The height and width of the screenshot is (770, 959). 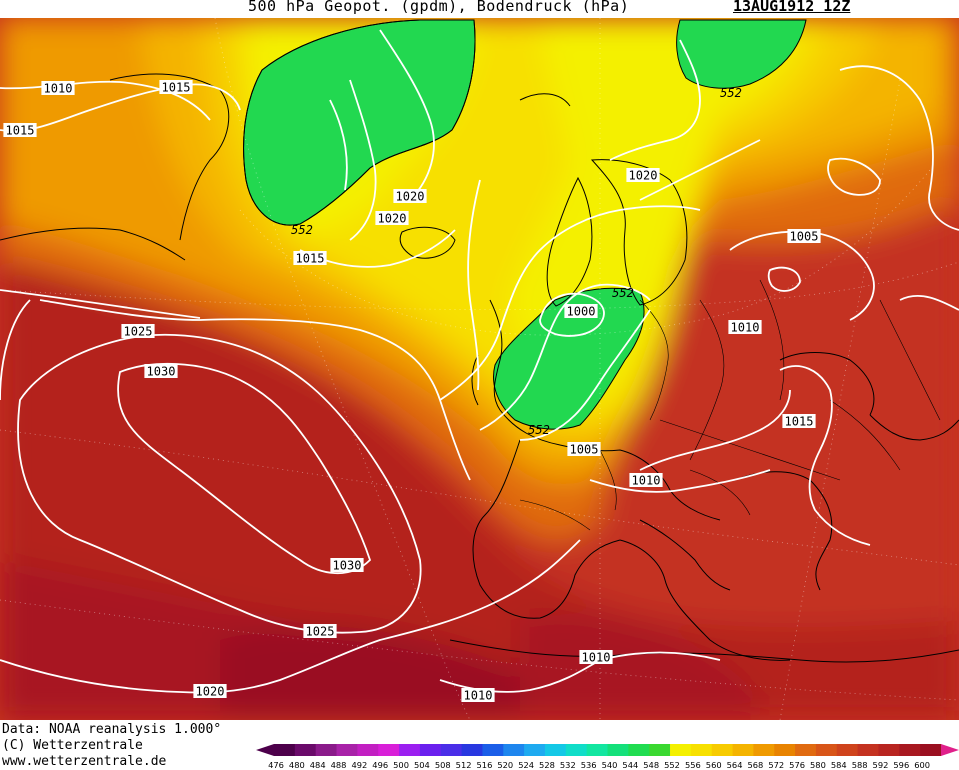 What do you see at coordinates (485, 765) in the screenshot?
I see `scale-tick-label: 516` at bounding box center [485, 765].